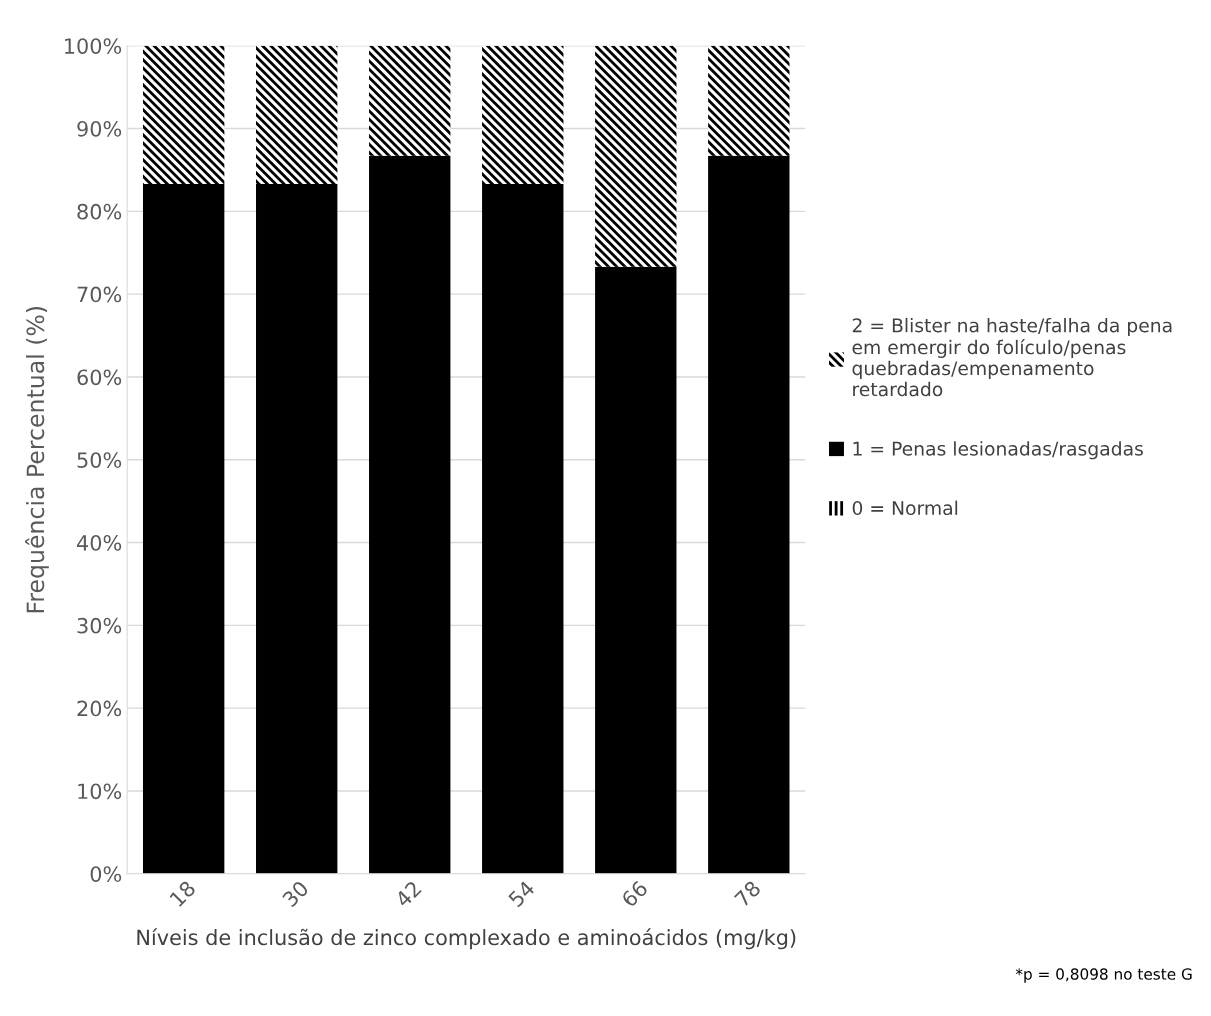  Describe the element at coordinates (295, 893) in the screenshot. I see `x-tick-label: 30` at that location.